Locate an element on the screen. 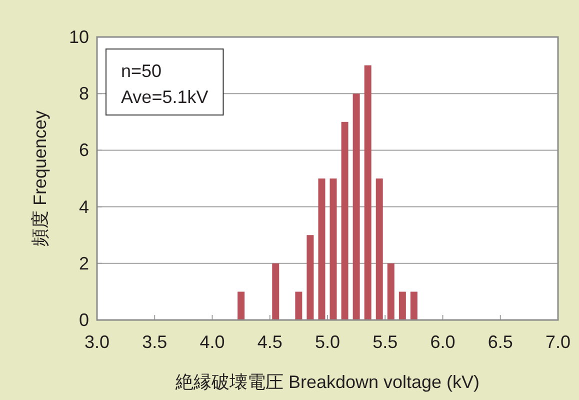  y-tick-label: 10 is located at coordinates (78, 37).